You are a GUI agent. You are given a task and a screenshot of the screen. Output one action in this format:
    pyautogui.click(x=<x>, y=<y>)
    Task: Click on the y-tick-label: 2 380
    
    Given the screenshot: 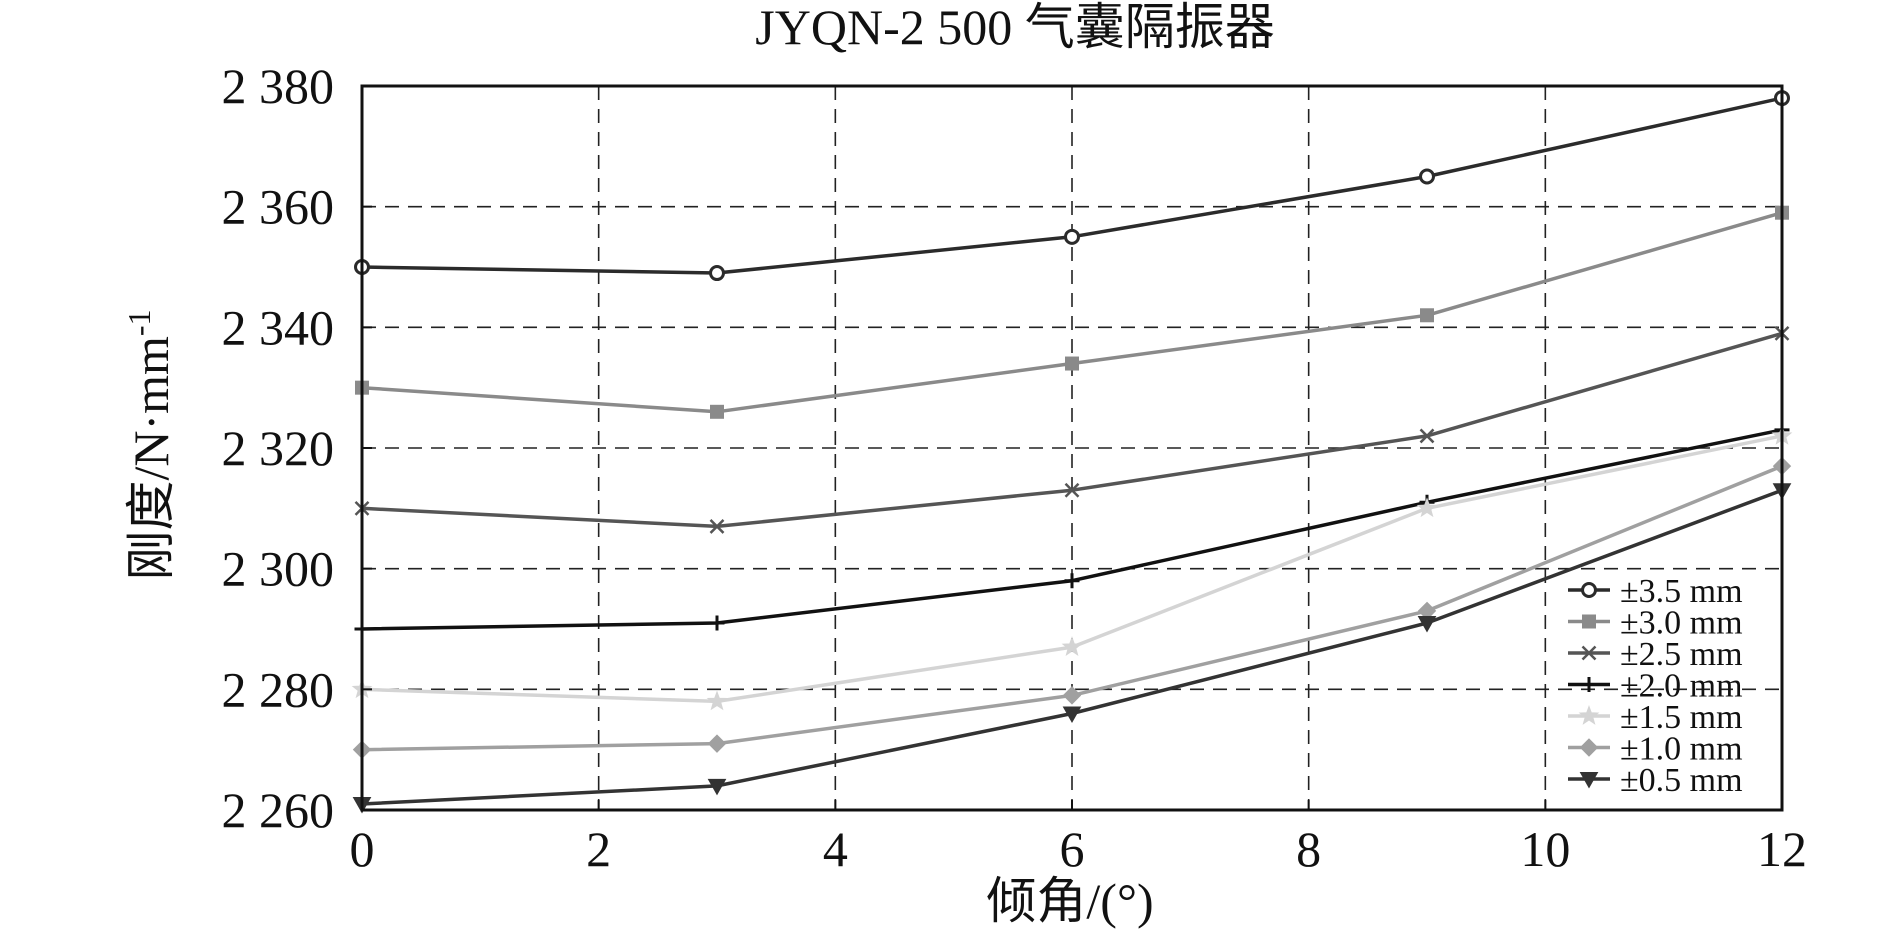 What is the action you would take?
    pyautogui.click(x=278, y=86)
    